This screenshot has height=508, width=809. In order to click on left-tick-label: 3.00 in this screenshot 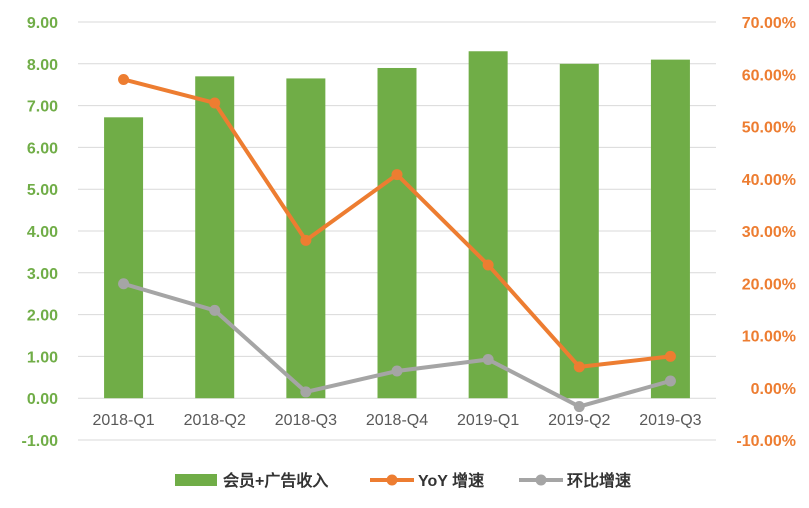, I will do `click(42, 274)`.